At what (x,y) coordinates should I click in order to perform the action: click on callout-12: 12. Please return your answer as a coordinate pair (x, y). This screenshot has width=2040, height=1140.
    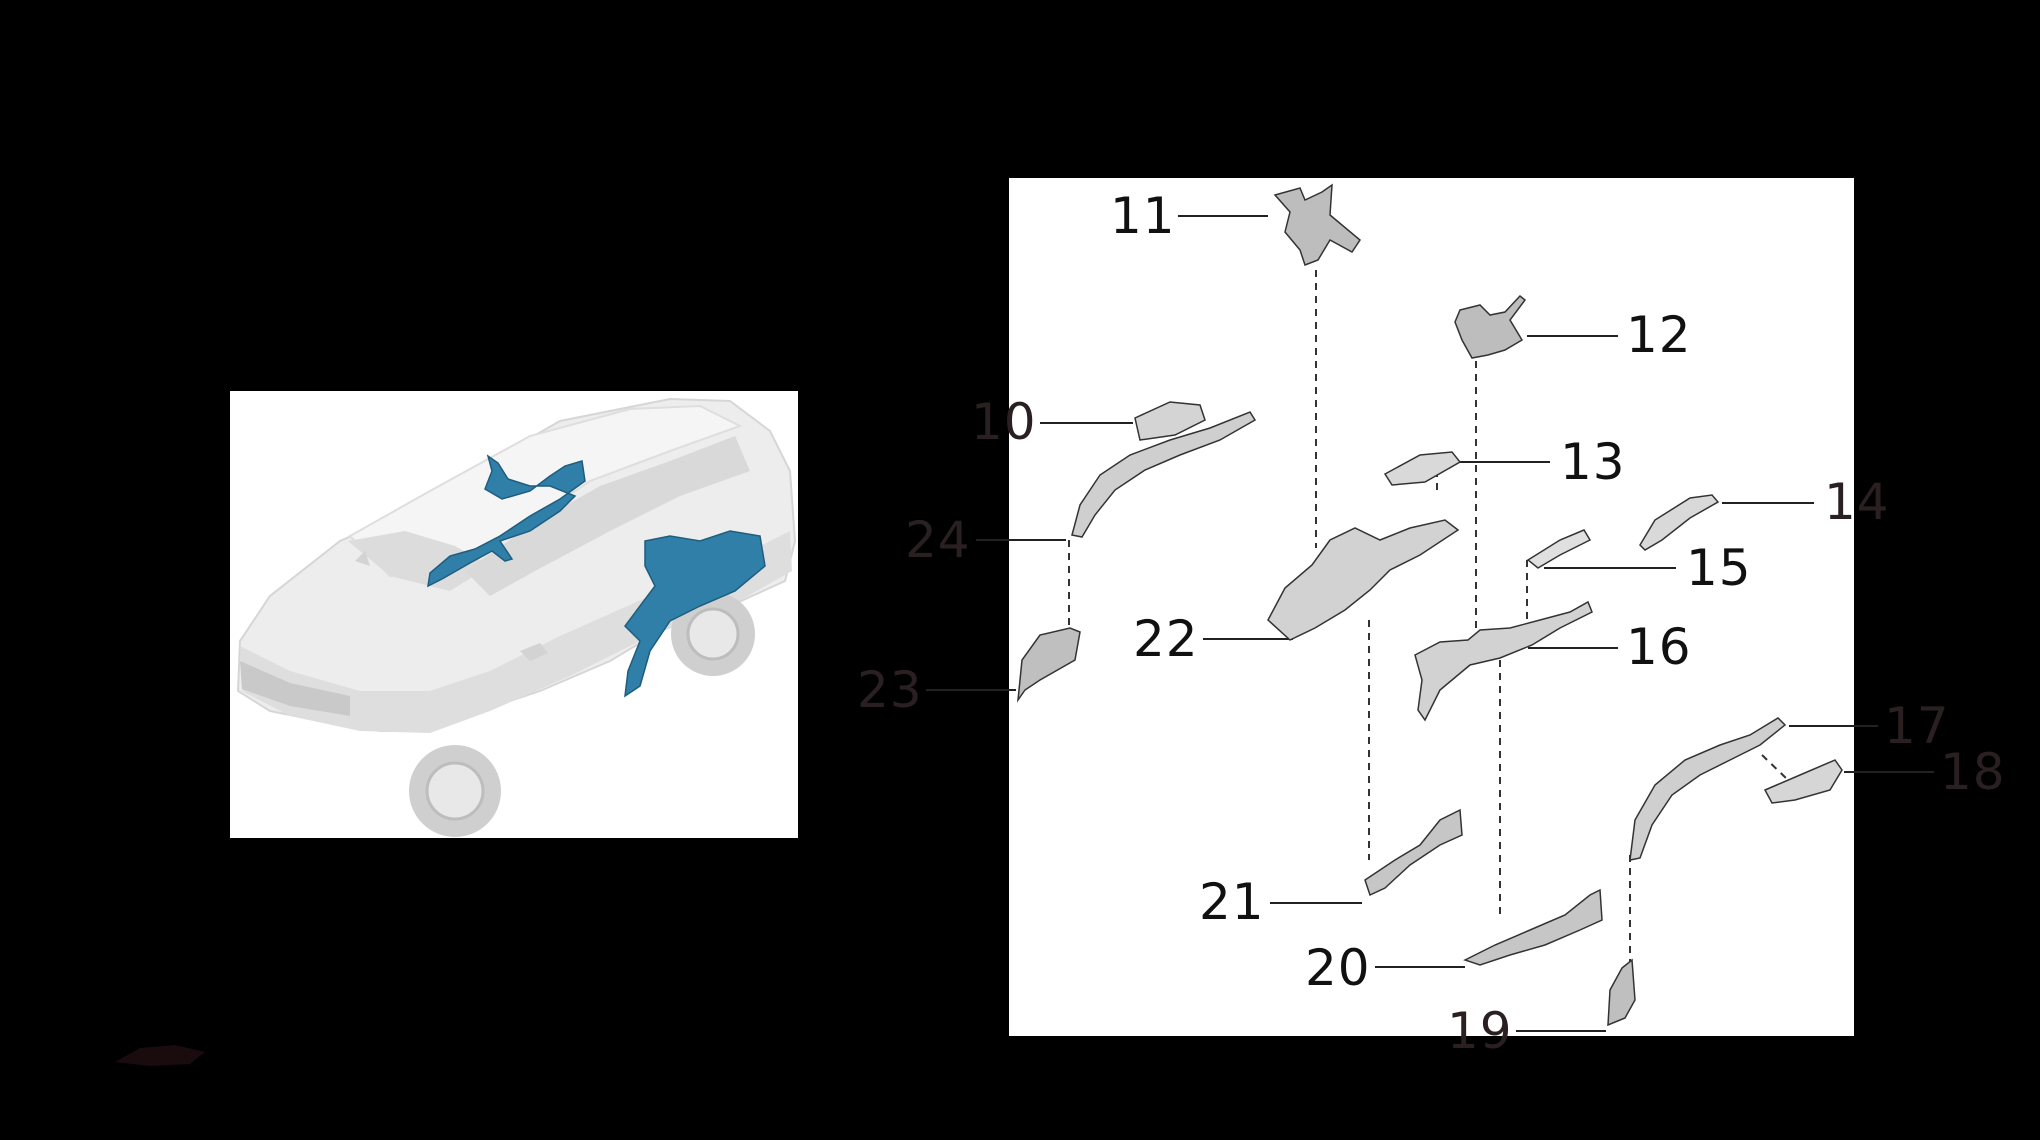
    Looking at the image, I should click on (1659, 335).